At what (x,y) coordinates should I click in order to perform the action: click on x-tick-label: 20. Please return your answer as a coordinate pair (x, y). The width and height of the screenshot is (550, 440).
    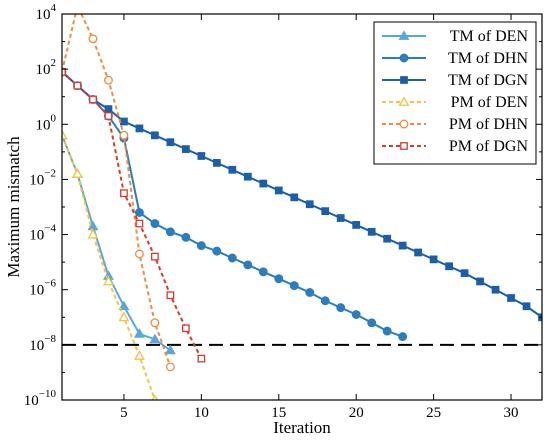
    Looking at the image, I should click on (356, 413).